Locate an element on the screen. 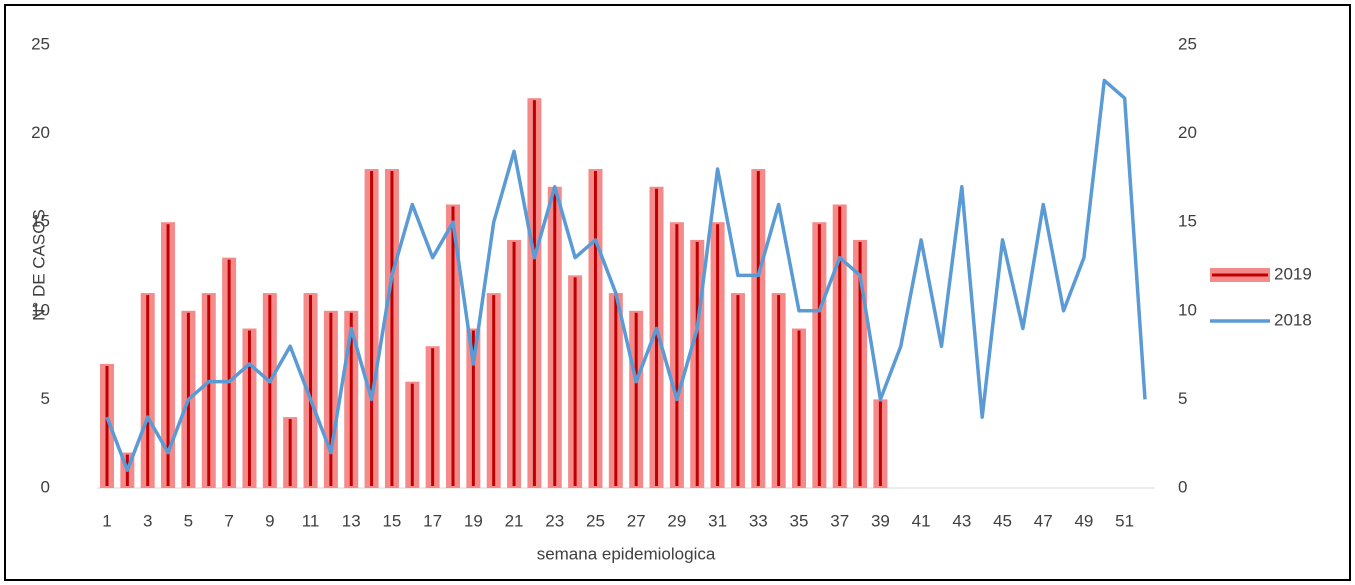 The height and width of the screenshot is (585, 1355). legend-label: 2018 is located at coordinates (1293, 319).